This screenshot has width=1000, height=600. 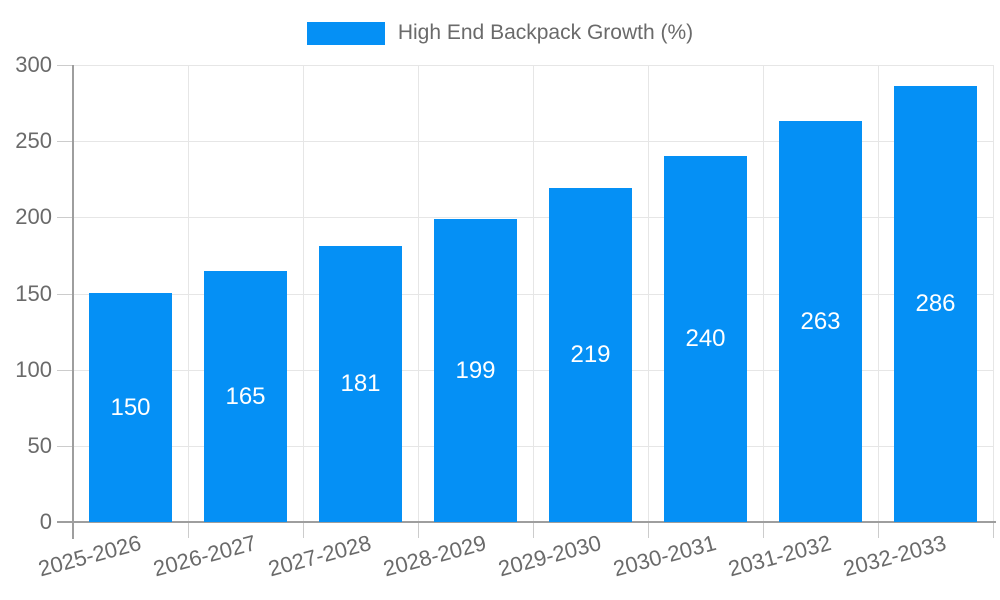 I want to click on bar-2027-2028, so click(x=360, y=384).